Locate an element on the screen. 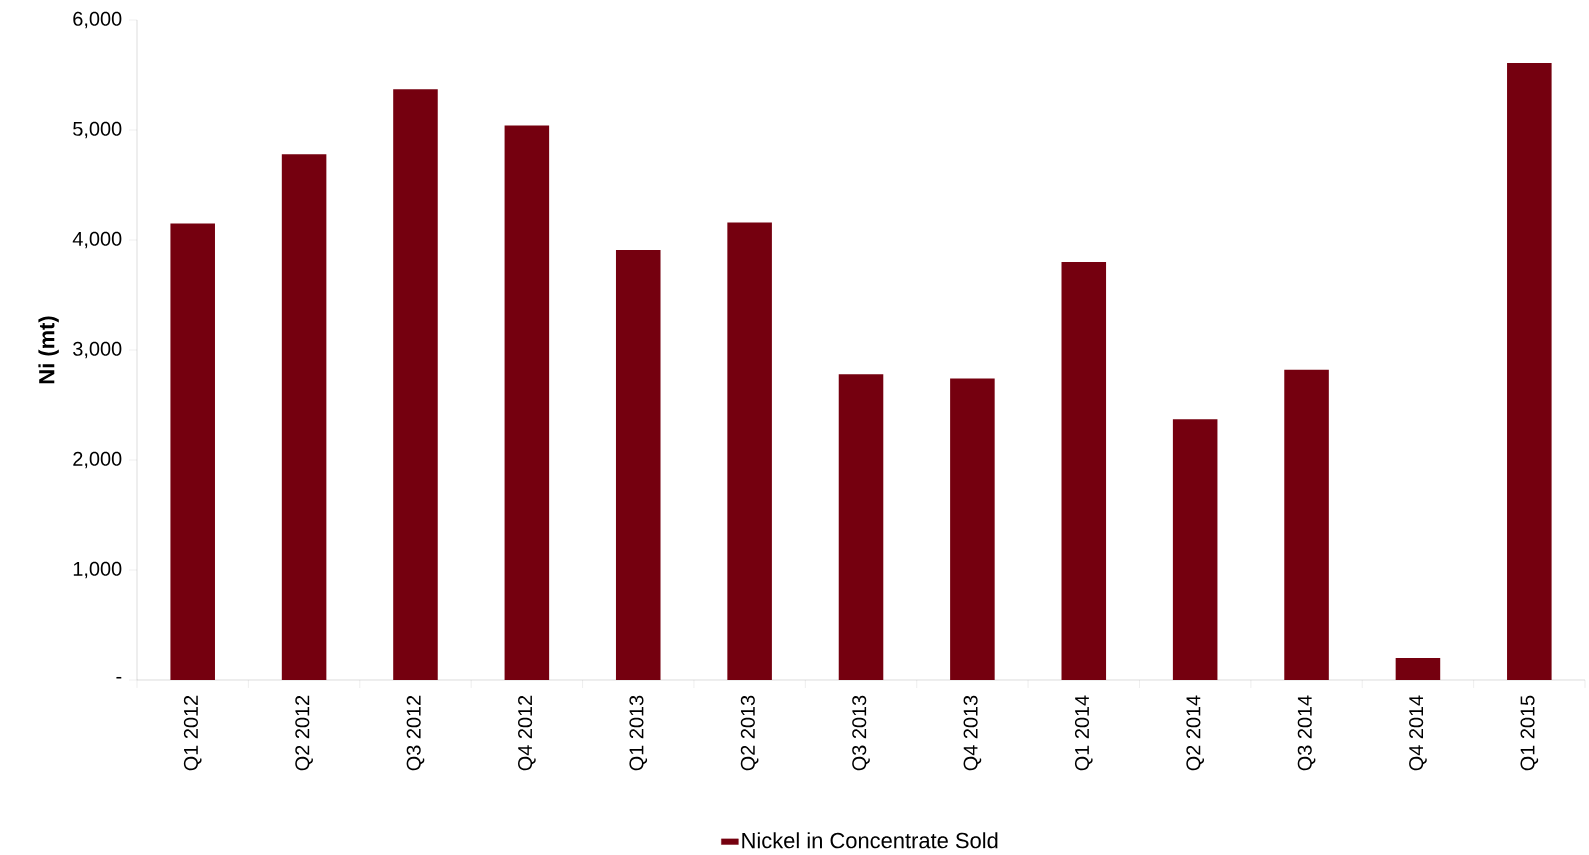 This screenshot has width=1589, height=855. y-tick-label: 2,000 is located at coordinates (97, 460).